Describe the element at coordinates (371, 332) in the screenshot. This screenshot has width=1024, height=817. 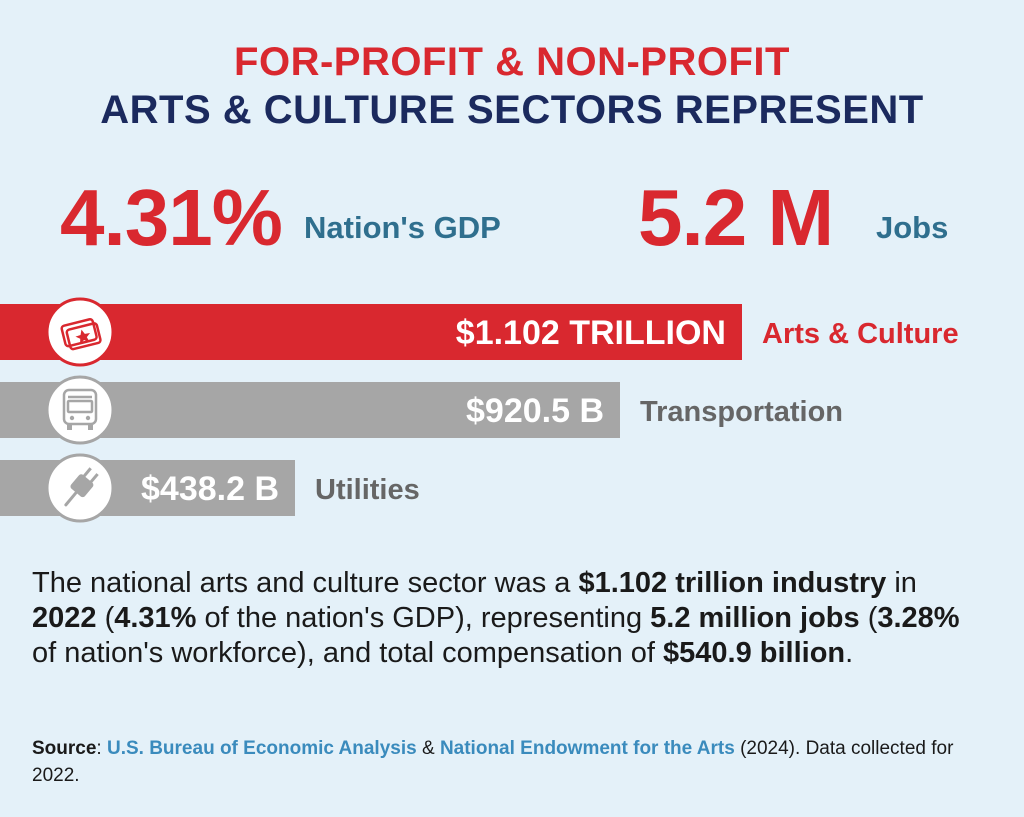
I see `bar-arts-culture` at that location.